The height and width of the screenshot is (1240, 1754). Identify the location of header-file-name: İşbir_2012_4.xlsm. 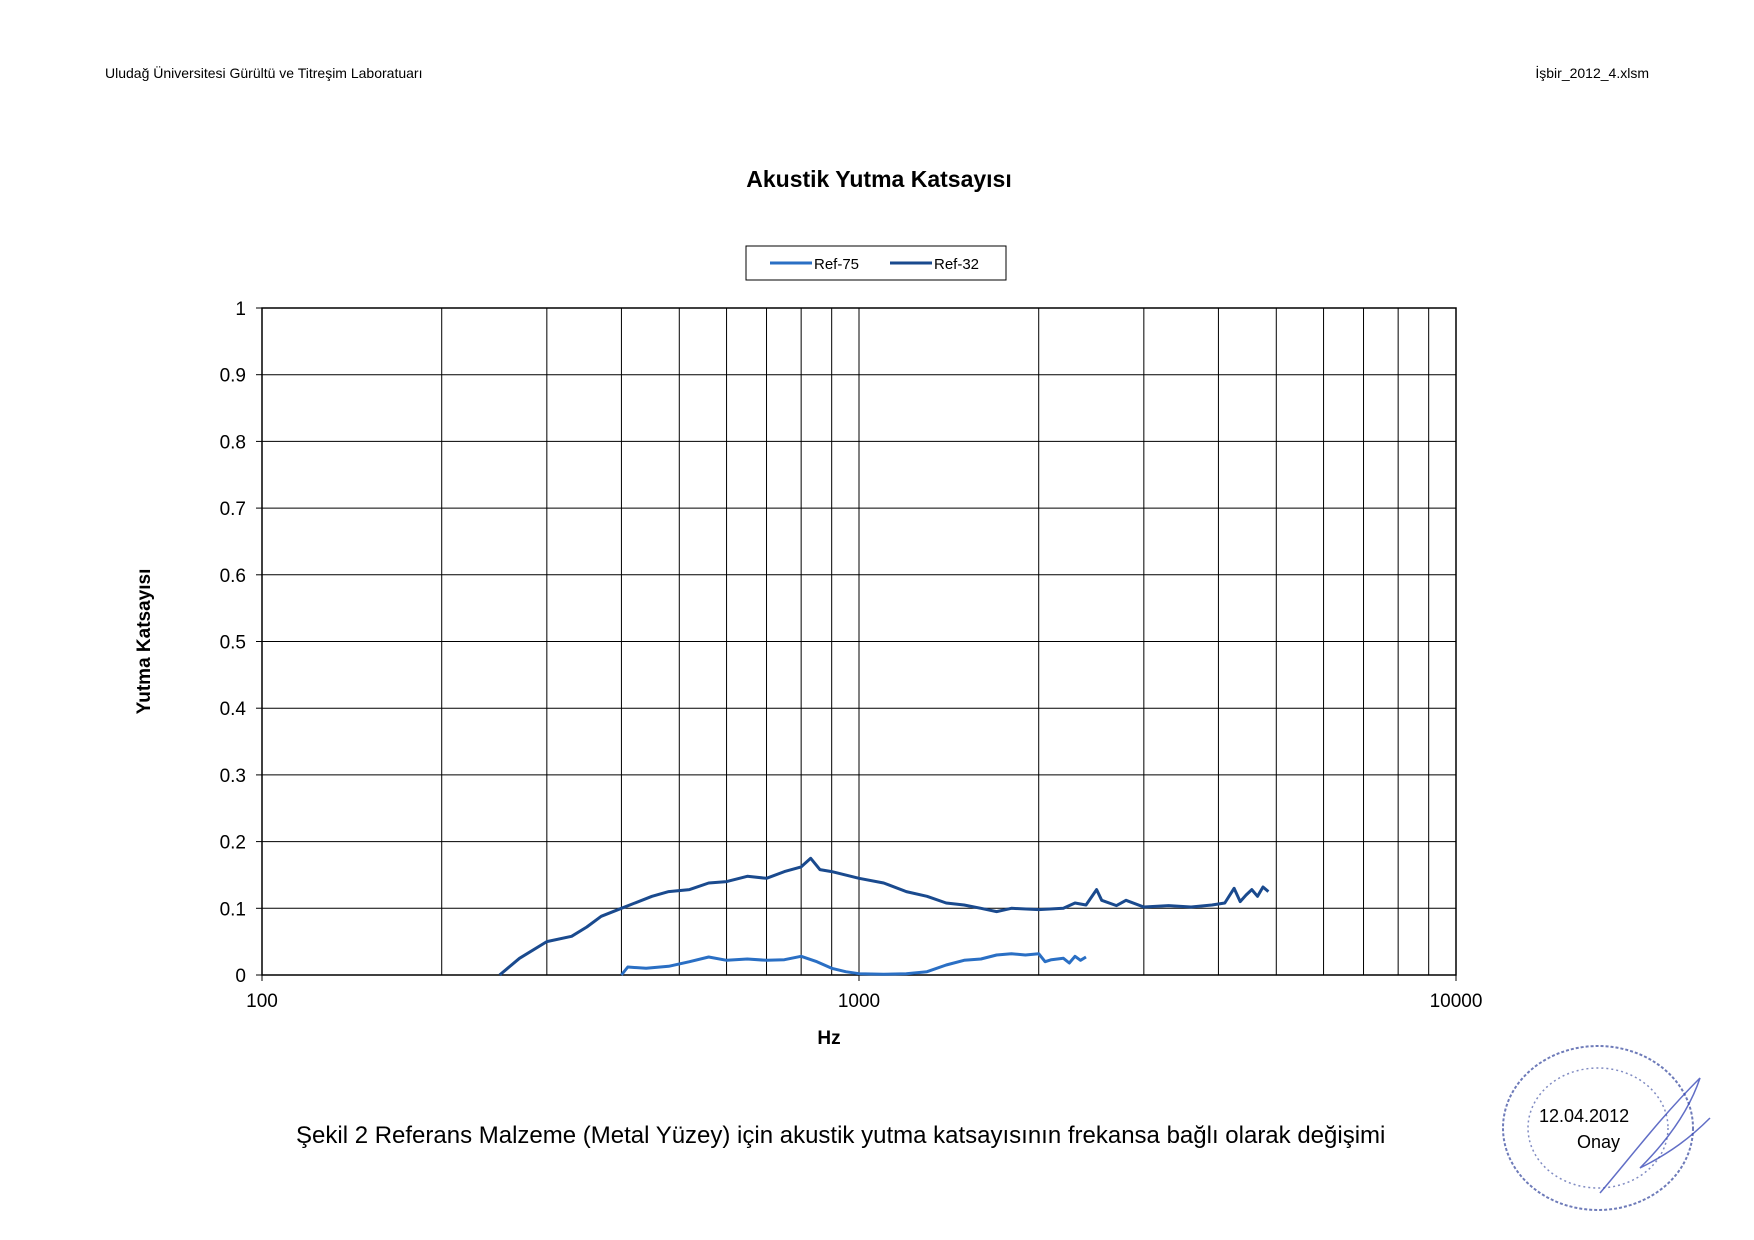
(1592, 73).